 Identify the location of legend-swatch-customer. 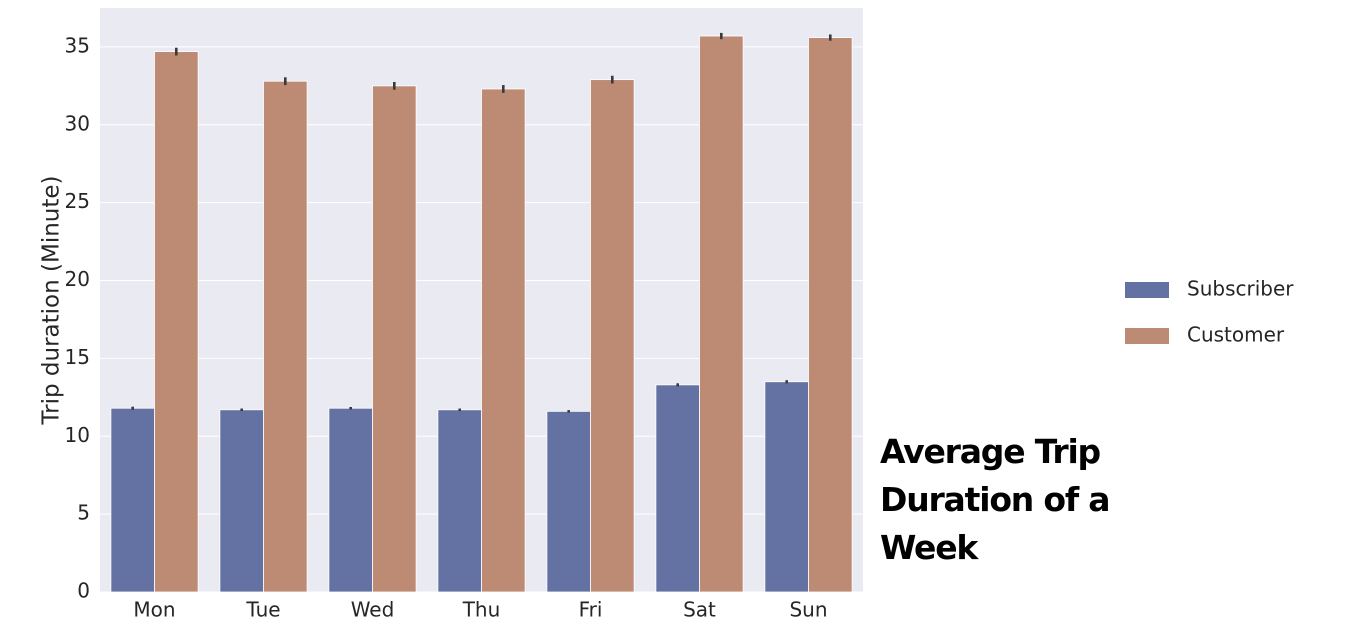
(1147, 336).